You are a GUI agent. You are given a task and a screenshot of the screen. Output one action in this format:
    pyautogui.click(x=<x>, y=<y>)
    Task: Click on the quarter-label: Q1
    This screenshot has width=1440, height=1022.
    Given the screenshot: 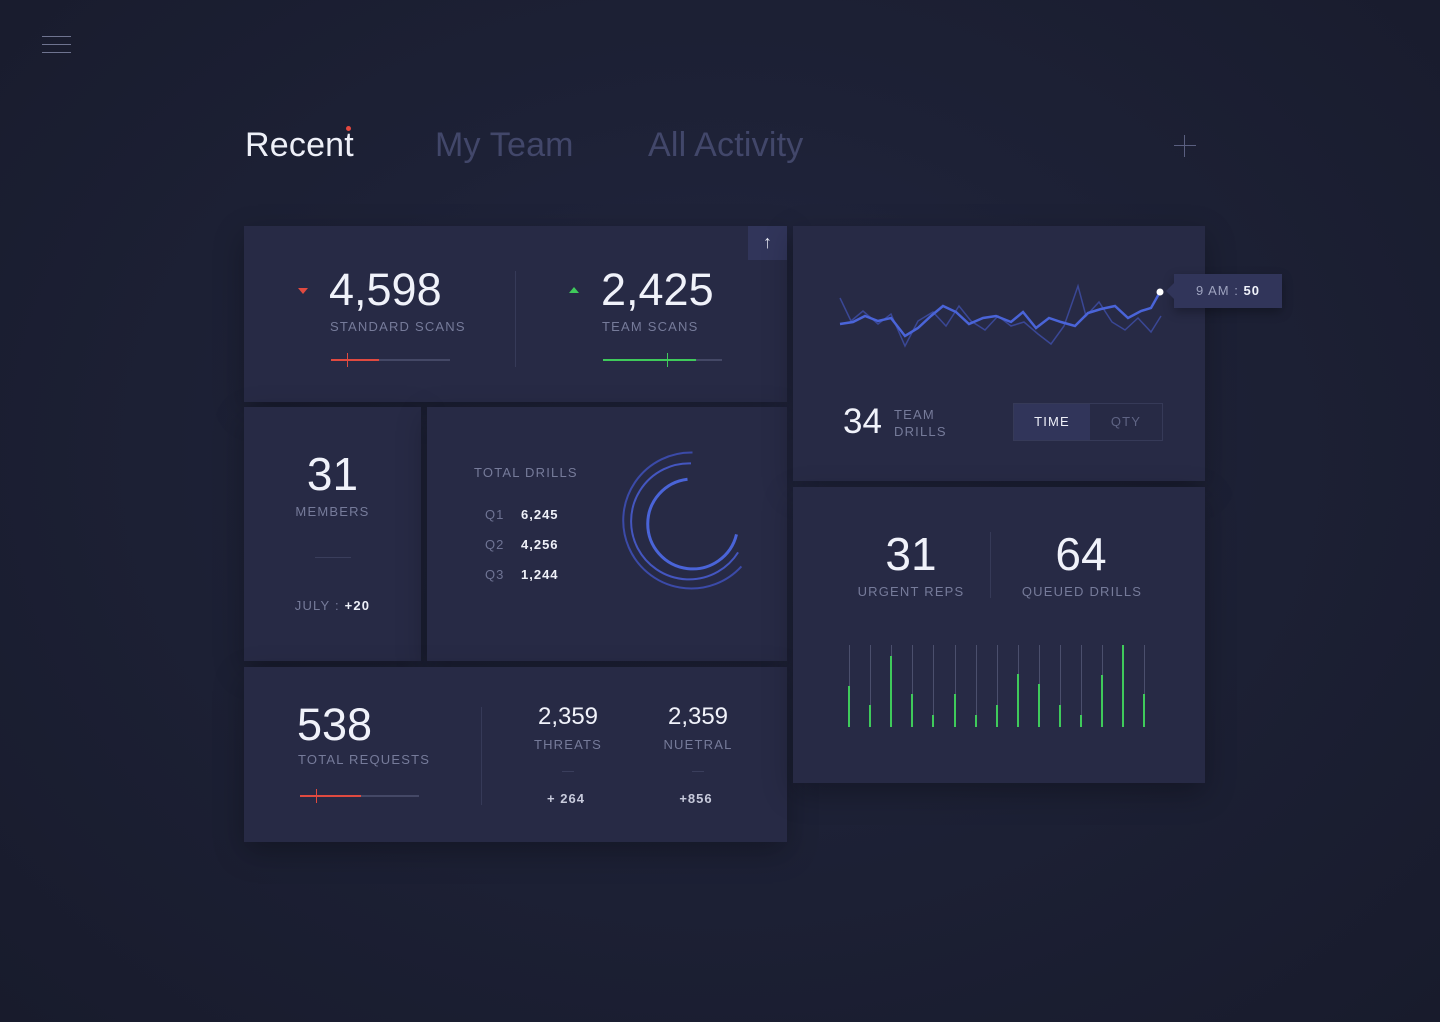 What is the action you would take?
    pyautogui.click(x=495, y=514)
    